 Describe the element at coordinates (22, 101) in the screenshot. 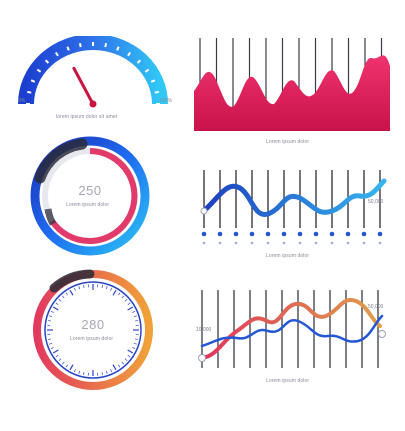

I see `speedometer-min-label: 0%` at that location.